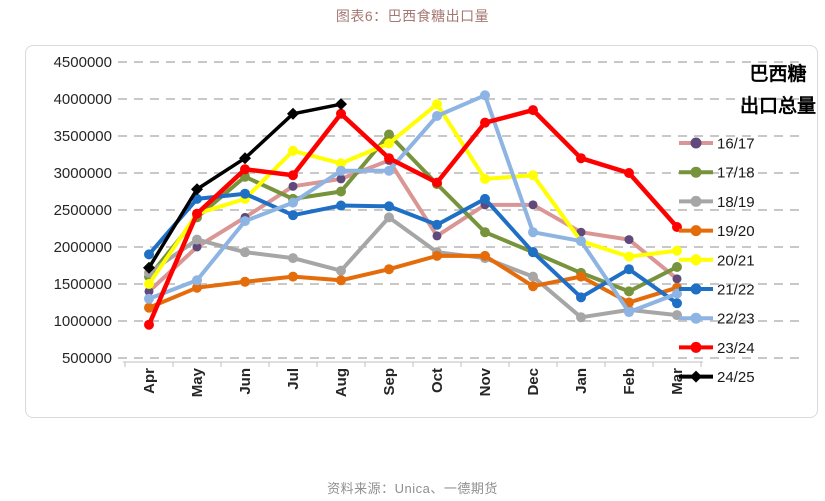  I want to click on x-axis-month-label: Oct, so click(437, 380).